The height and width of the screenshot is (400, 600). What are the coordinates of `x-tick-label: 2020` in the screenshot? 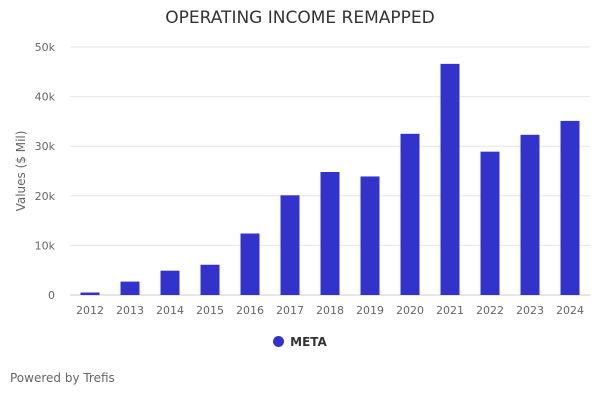 It's located at (410, 310).